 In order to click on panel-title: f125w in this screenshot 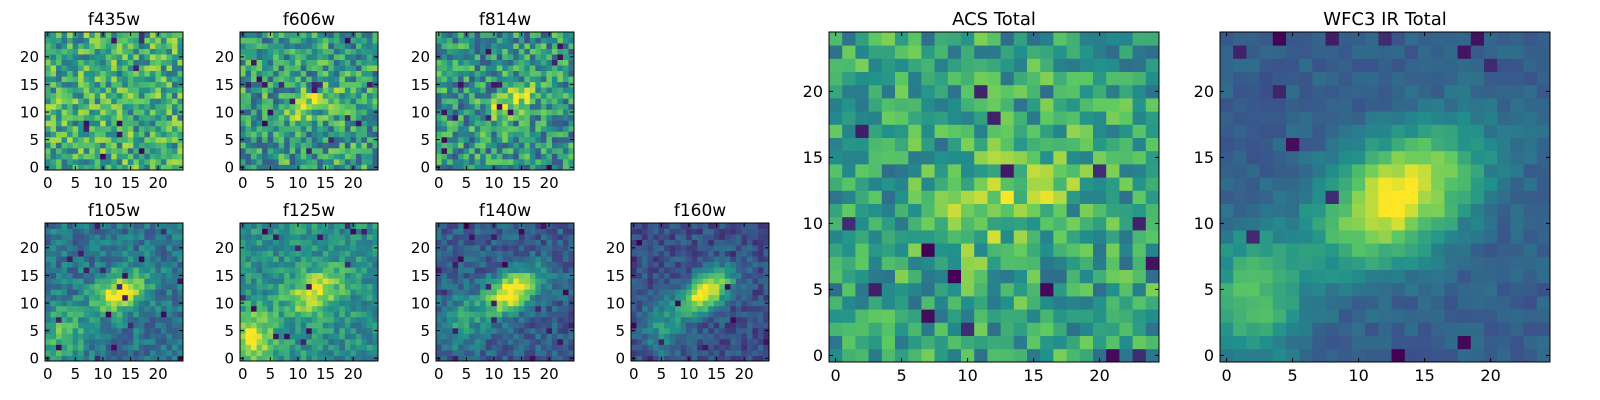, I will do `click(309, 211)`.